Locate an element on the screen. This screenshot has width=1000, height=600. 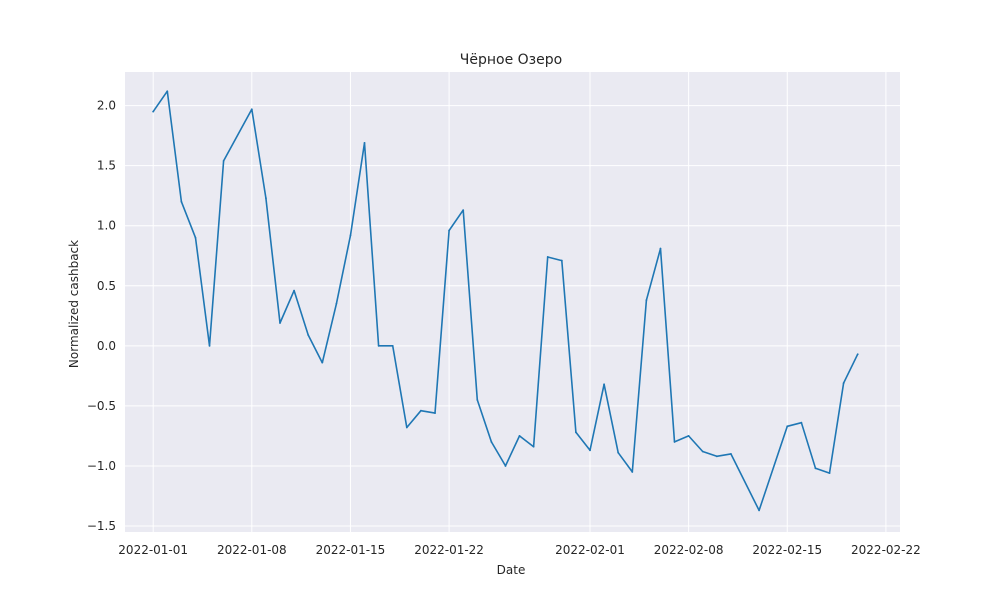
x-tick-label: 2022-01-08 is located at coordinates (252, 550).